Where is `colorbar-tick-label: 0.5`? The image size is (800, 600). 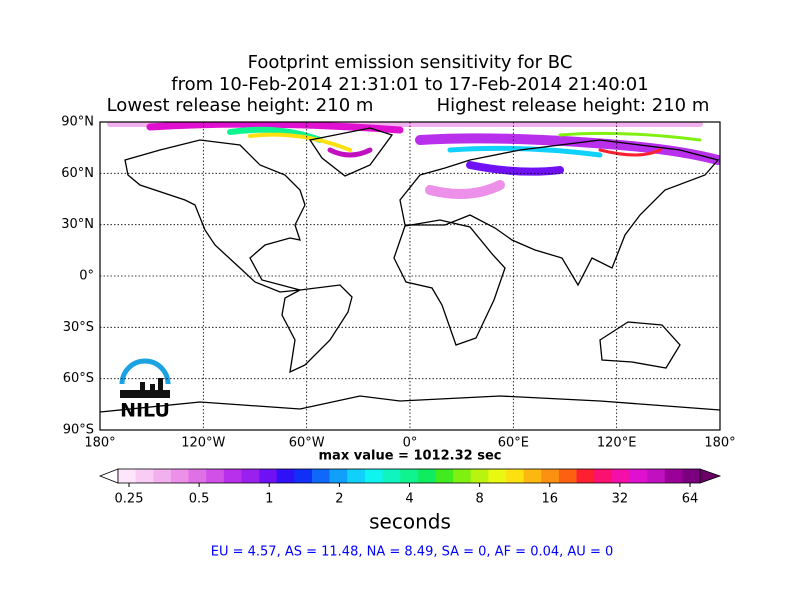 colorbar-tick-label: 0.5 is located at coordinates (199, 499).